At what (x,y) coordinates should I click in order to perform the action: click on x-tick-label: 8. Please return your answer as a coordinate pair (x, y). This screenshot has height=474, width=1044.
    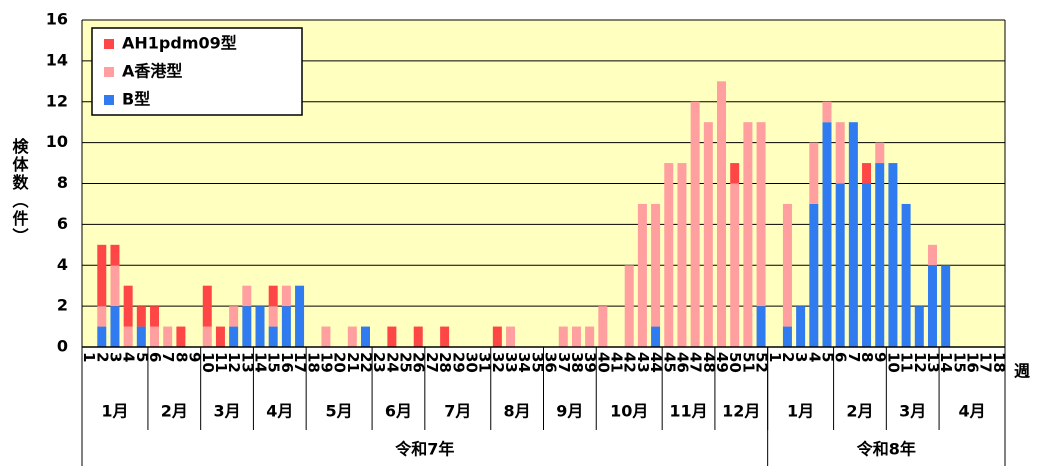
    Looking at the image, I should click on (181, 357).